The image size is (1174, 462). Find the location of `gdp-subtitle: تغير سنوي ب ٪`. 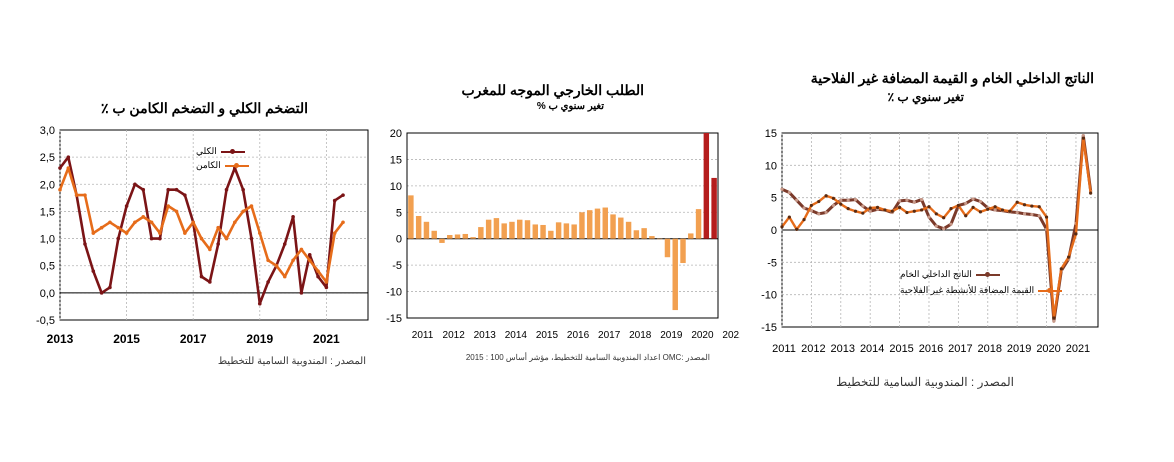

gdp-subtitle: تغير سنوي ب ٪ is located at coordinates (925, 97).